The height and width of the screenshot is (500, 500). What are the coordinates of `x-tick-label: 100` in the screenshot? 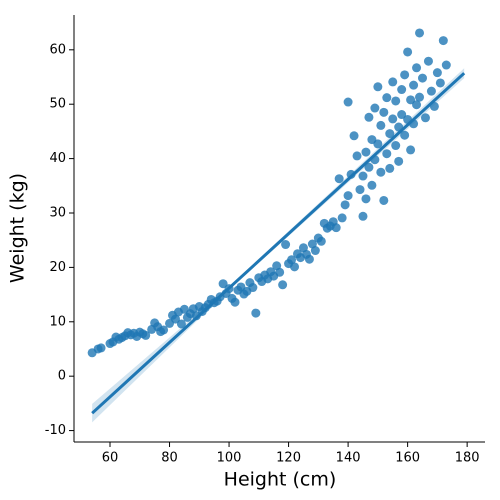 It's located at (229, 458).